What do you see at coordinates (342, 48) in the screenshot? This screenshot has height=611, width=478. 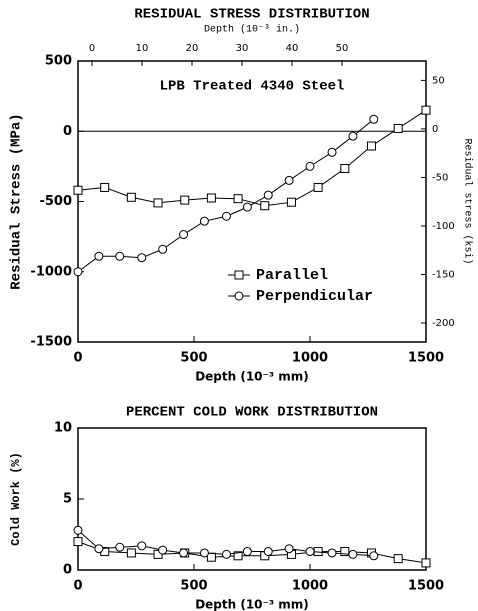 I see `x2-tick-label: 50` at bounding box center [342, 48].